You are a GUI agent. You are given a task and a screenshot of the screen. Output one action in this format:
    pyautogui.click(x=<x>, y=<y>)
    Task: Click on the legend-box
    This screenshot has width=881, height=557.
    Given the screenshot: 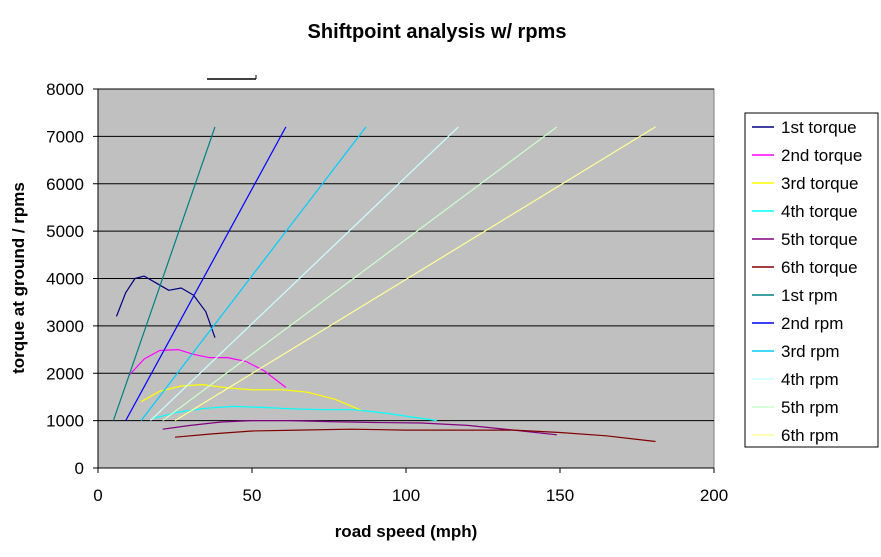 What is the action you would take?
    pyautogui.click(x=811, y=280)
    